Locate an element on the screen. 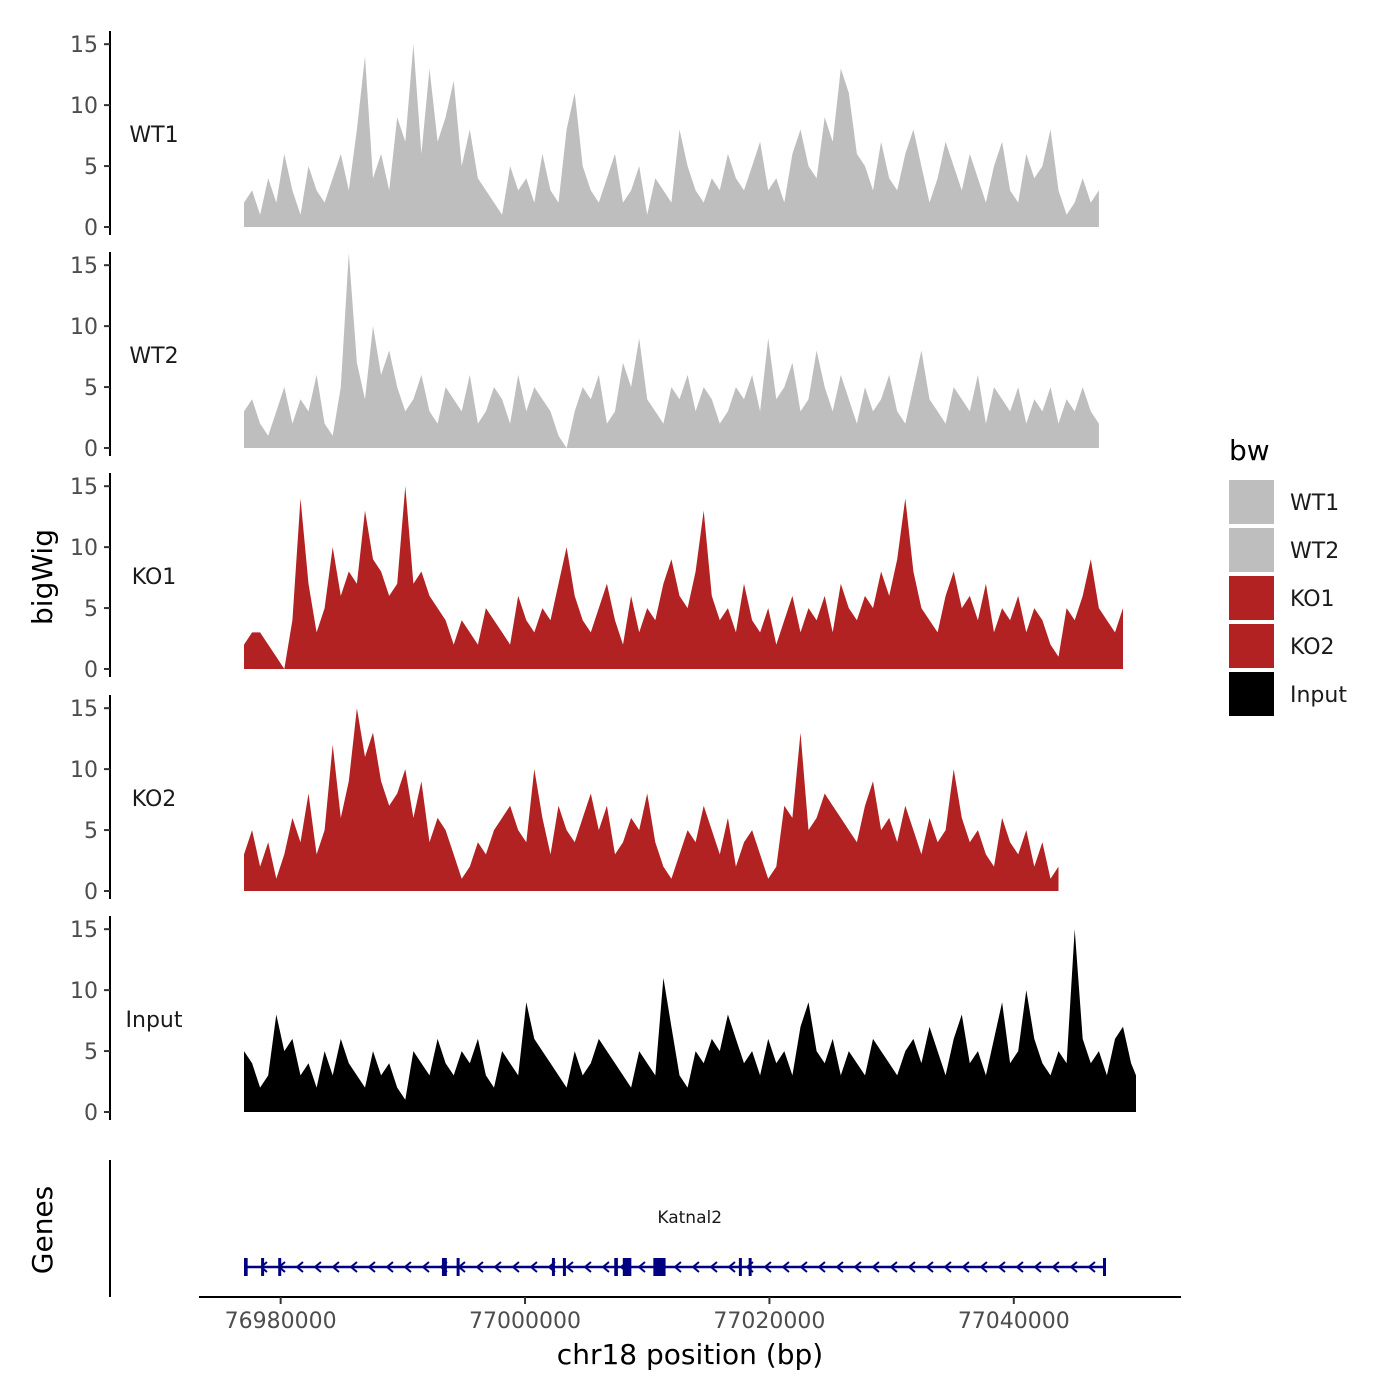 This screenshot has width=1400, height=1400. track-label: WT1 is located at coordinates (153, 135).